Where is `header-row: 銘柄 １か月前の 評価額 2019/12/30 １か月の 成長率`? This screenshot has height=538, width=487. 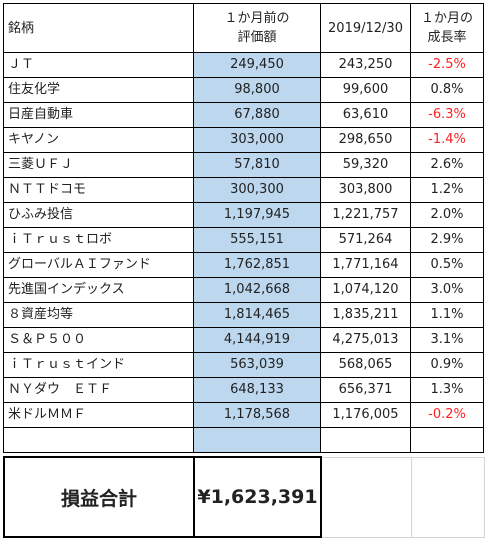 header-row: 銘柄 １か月前の 評価額 2019/12/30 １か月の 成長率 is located at coordinates (243, 28).